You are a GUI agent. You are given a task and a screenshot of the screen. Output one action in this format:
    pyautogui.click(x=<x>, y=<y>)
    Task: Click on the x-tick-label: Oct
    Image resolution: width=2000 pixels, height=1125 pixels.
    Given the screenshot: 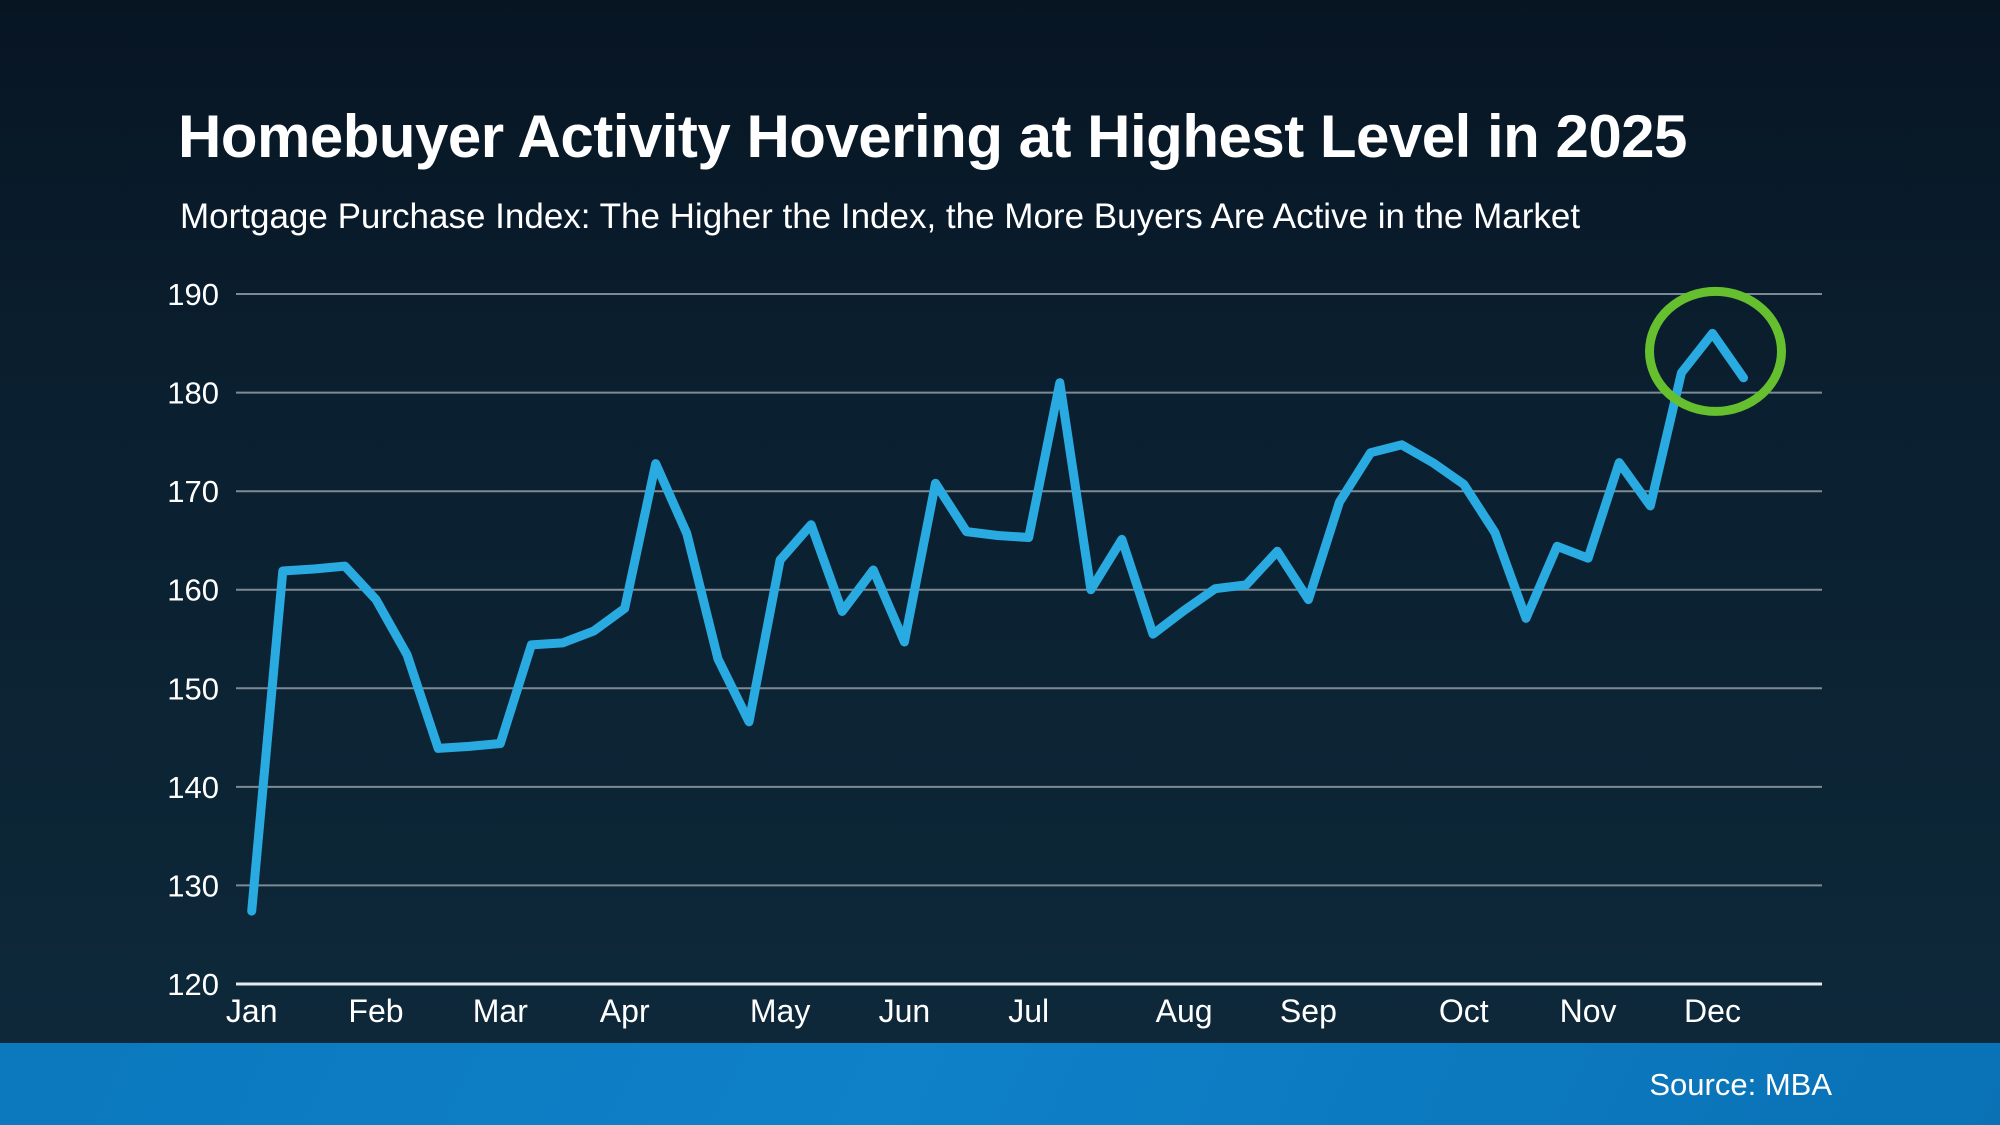 What is the action you would take?
    pyautogui.click(x=1464, y=1011)
    